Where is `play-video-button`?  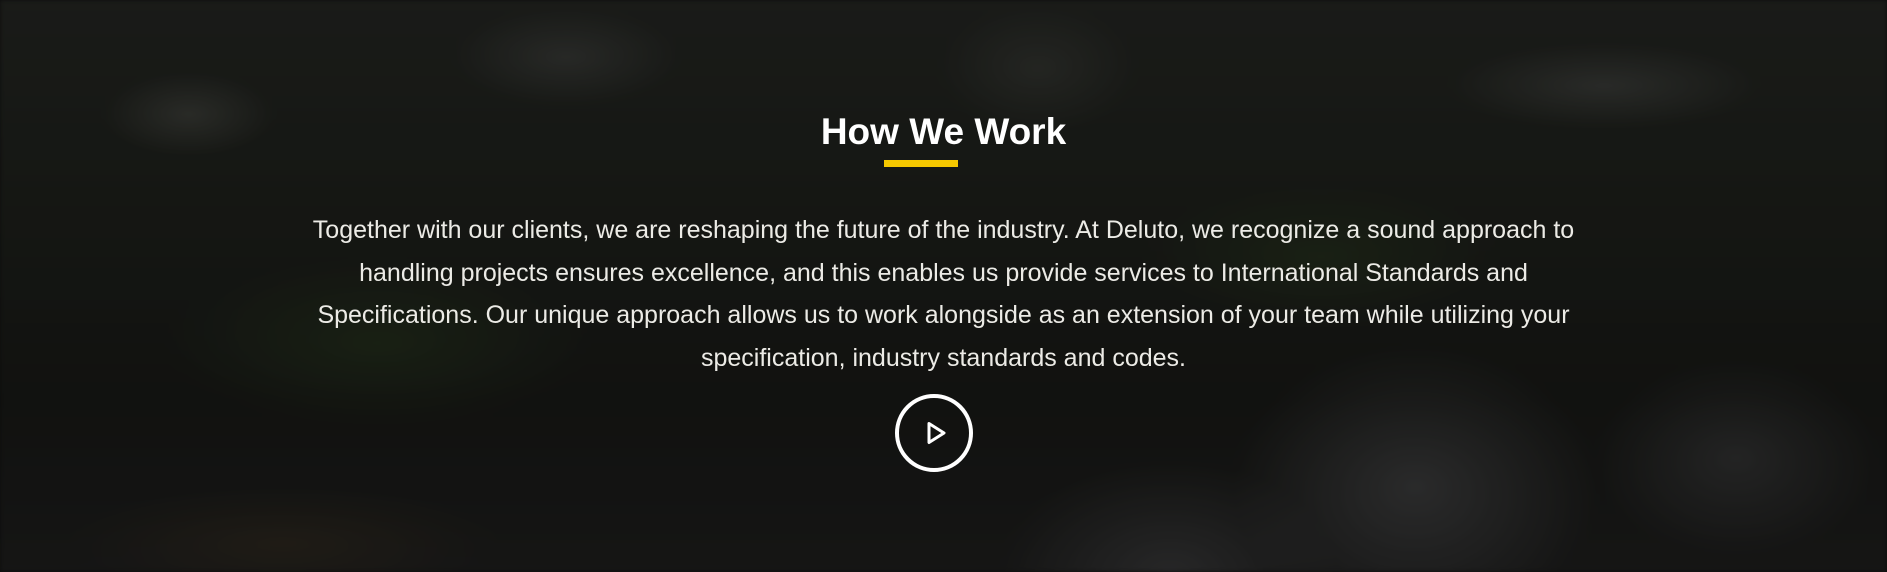
play-video-button is located at coordinates (934, 433).